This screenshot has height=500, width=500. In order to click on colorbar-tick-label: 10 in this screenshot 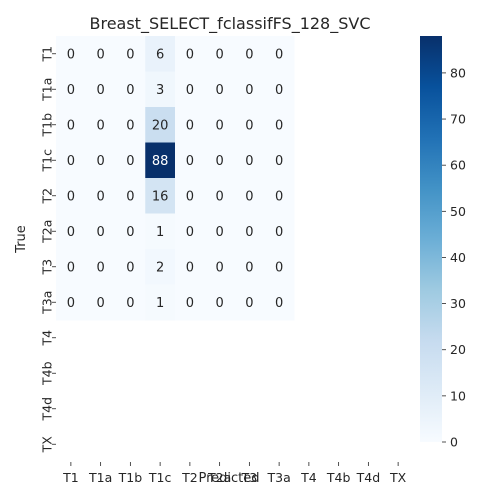, I will do `click(458, 395)`.